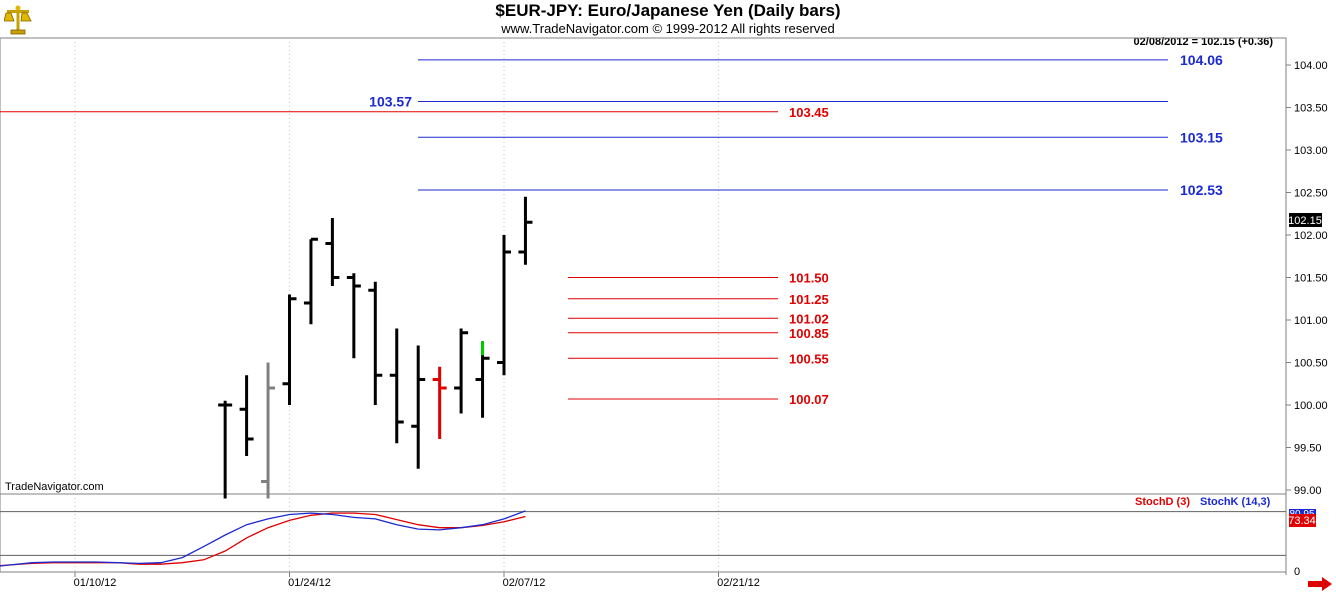  I want to click on level-label: 101.02, so click(809, 318).